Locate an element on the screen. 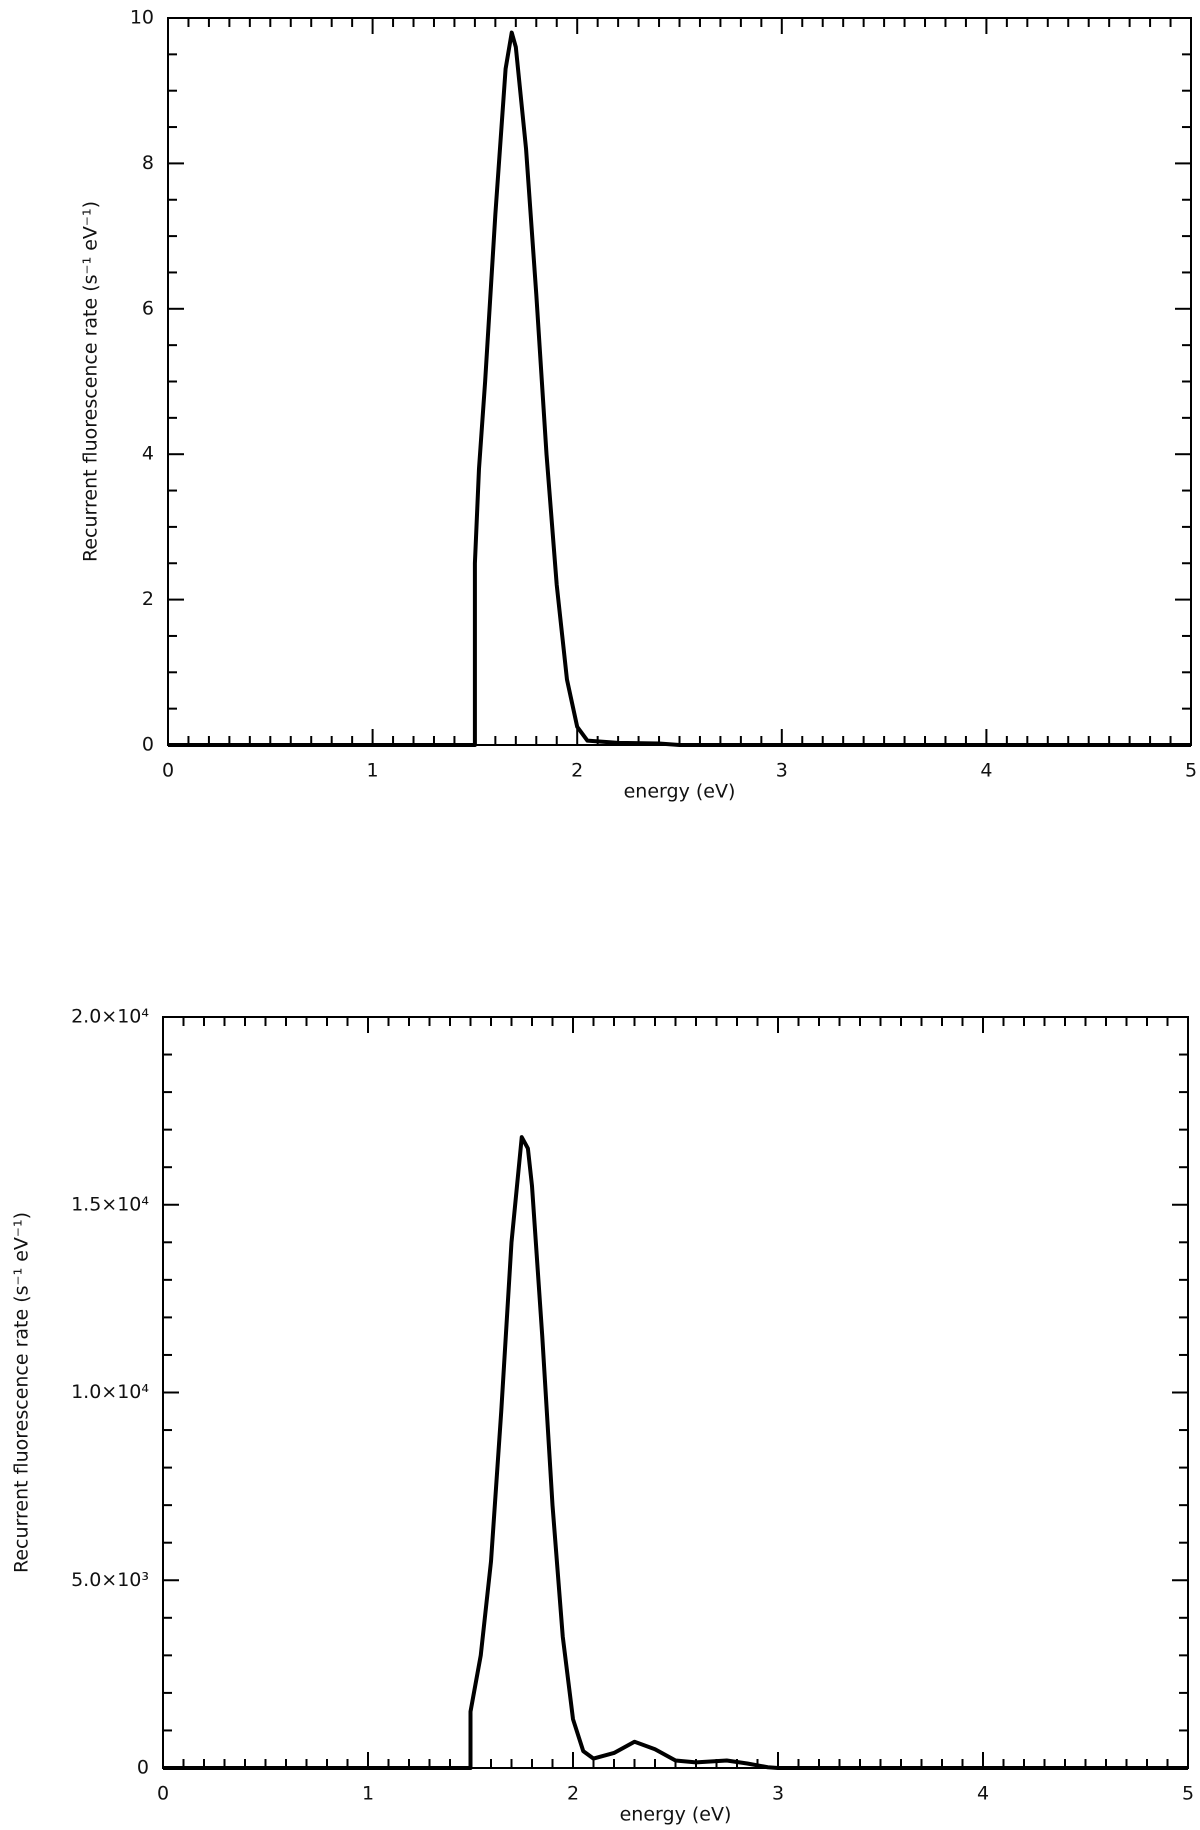  y-tick-label: 2 is located at coordinates (148, 599).